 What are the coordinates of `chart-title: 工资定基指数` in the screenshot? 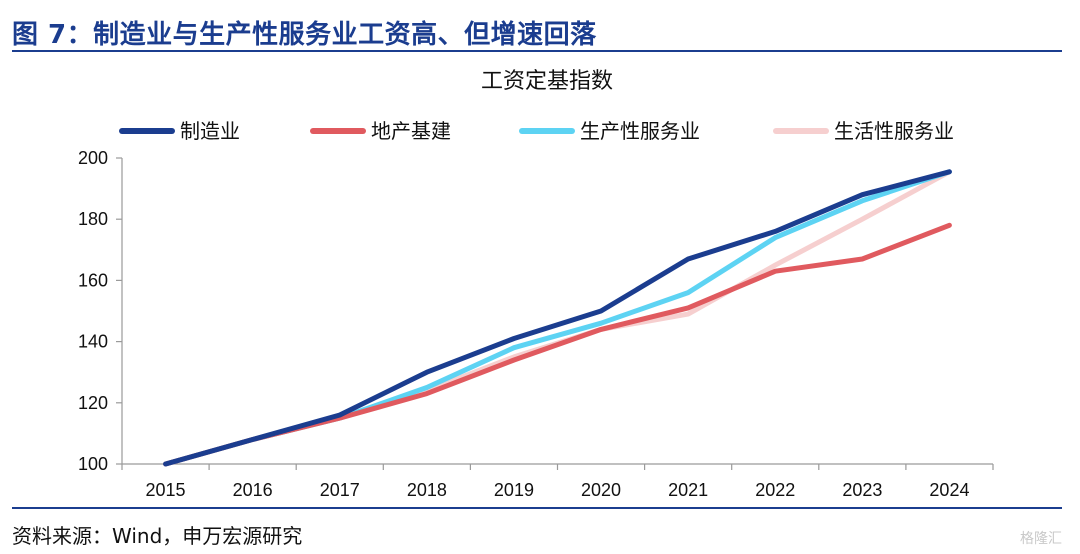 It's located at (547, 81).